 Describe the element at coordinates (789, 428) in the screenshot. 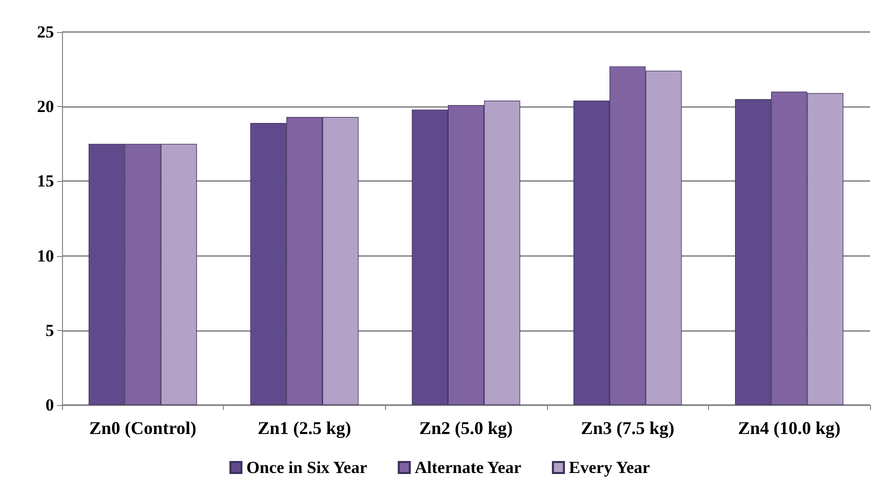

I see `x-tick-label: Zn4 (10.0 kg)` at that location.